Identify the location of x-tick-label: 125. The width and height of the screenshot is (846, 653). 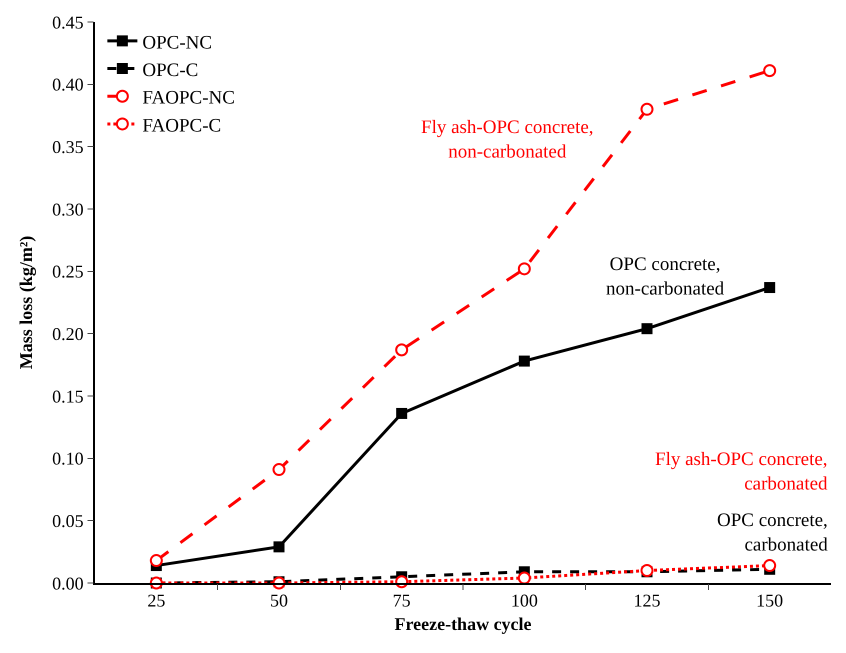
(647, 600).